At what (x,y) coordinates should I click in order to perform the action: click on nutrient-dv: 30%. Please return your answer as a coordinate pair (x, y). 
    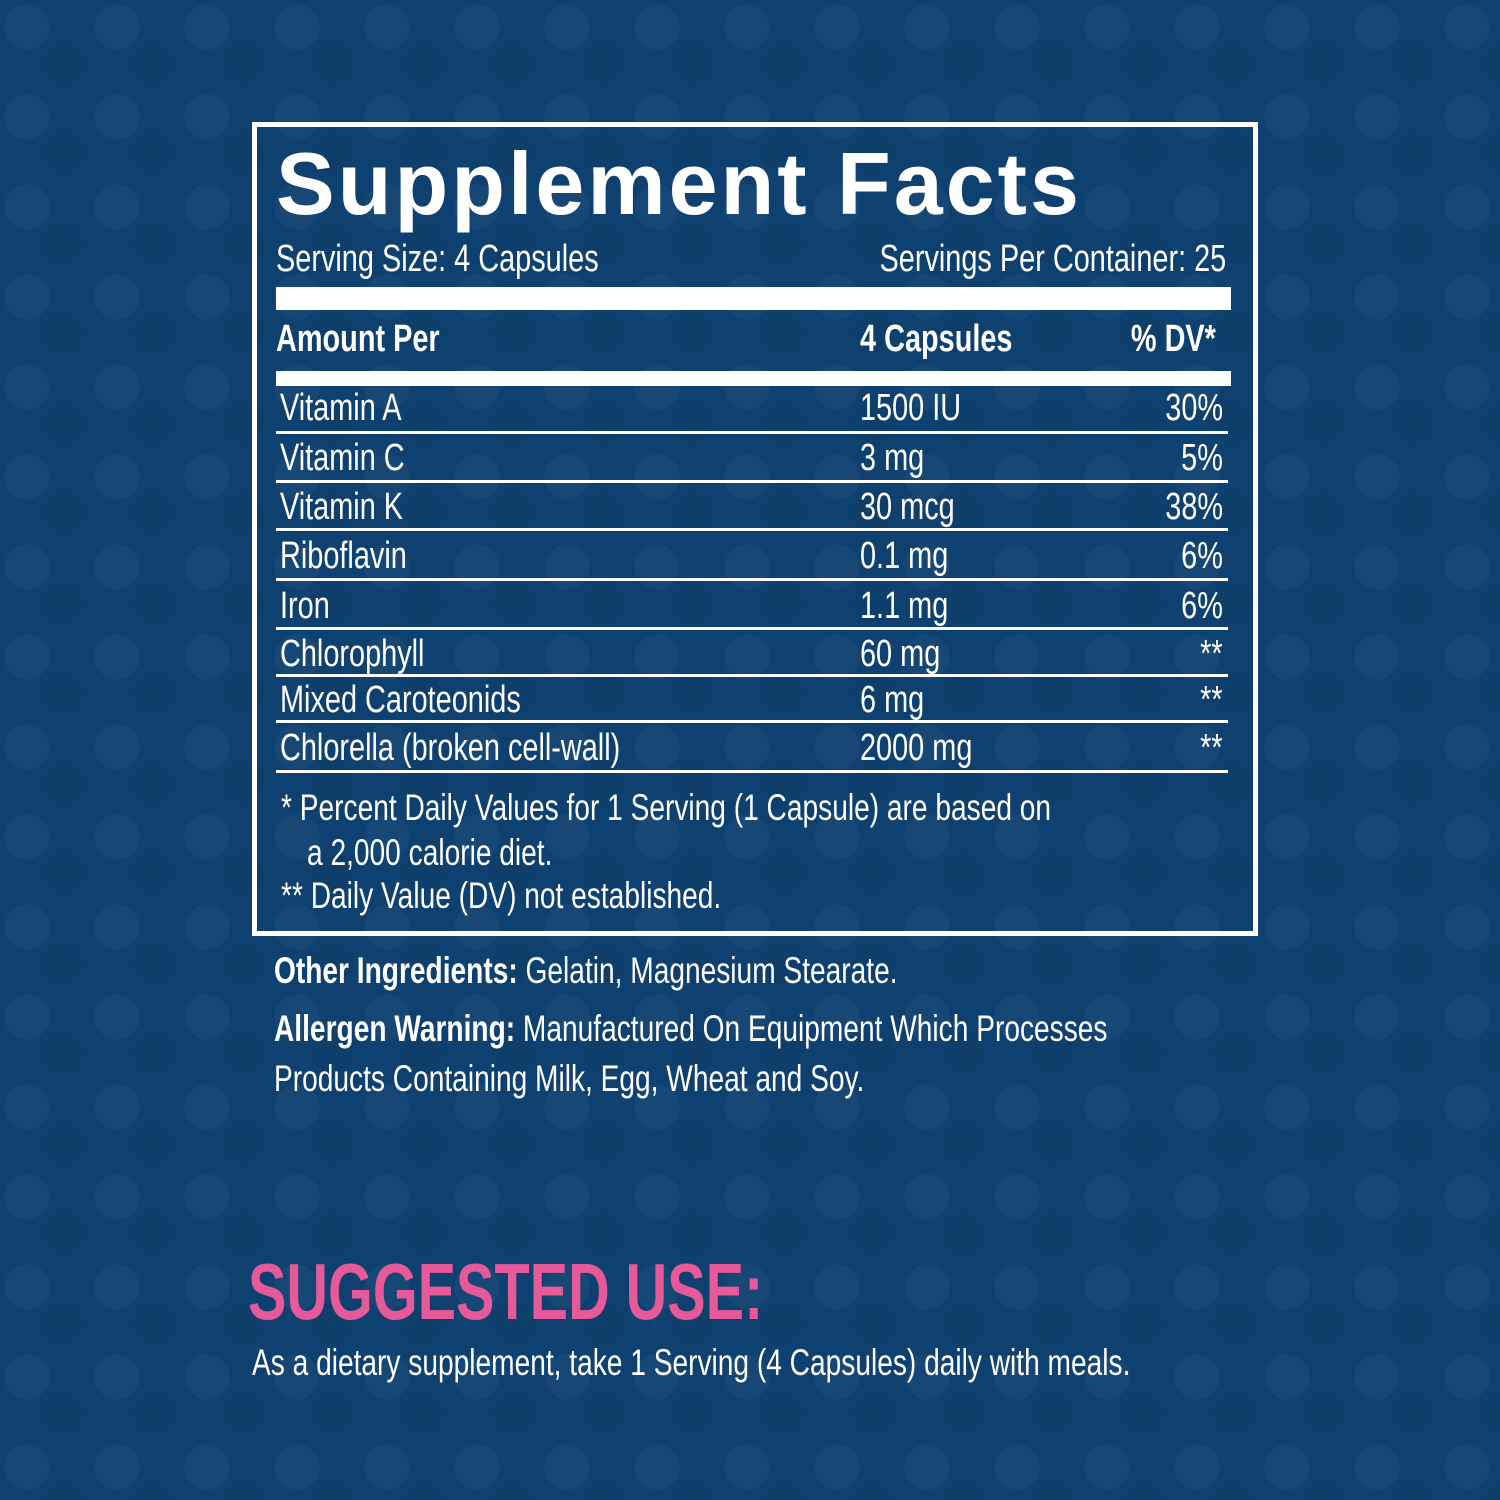
    Looking at the image, I should click on (1194, 408).